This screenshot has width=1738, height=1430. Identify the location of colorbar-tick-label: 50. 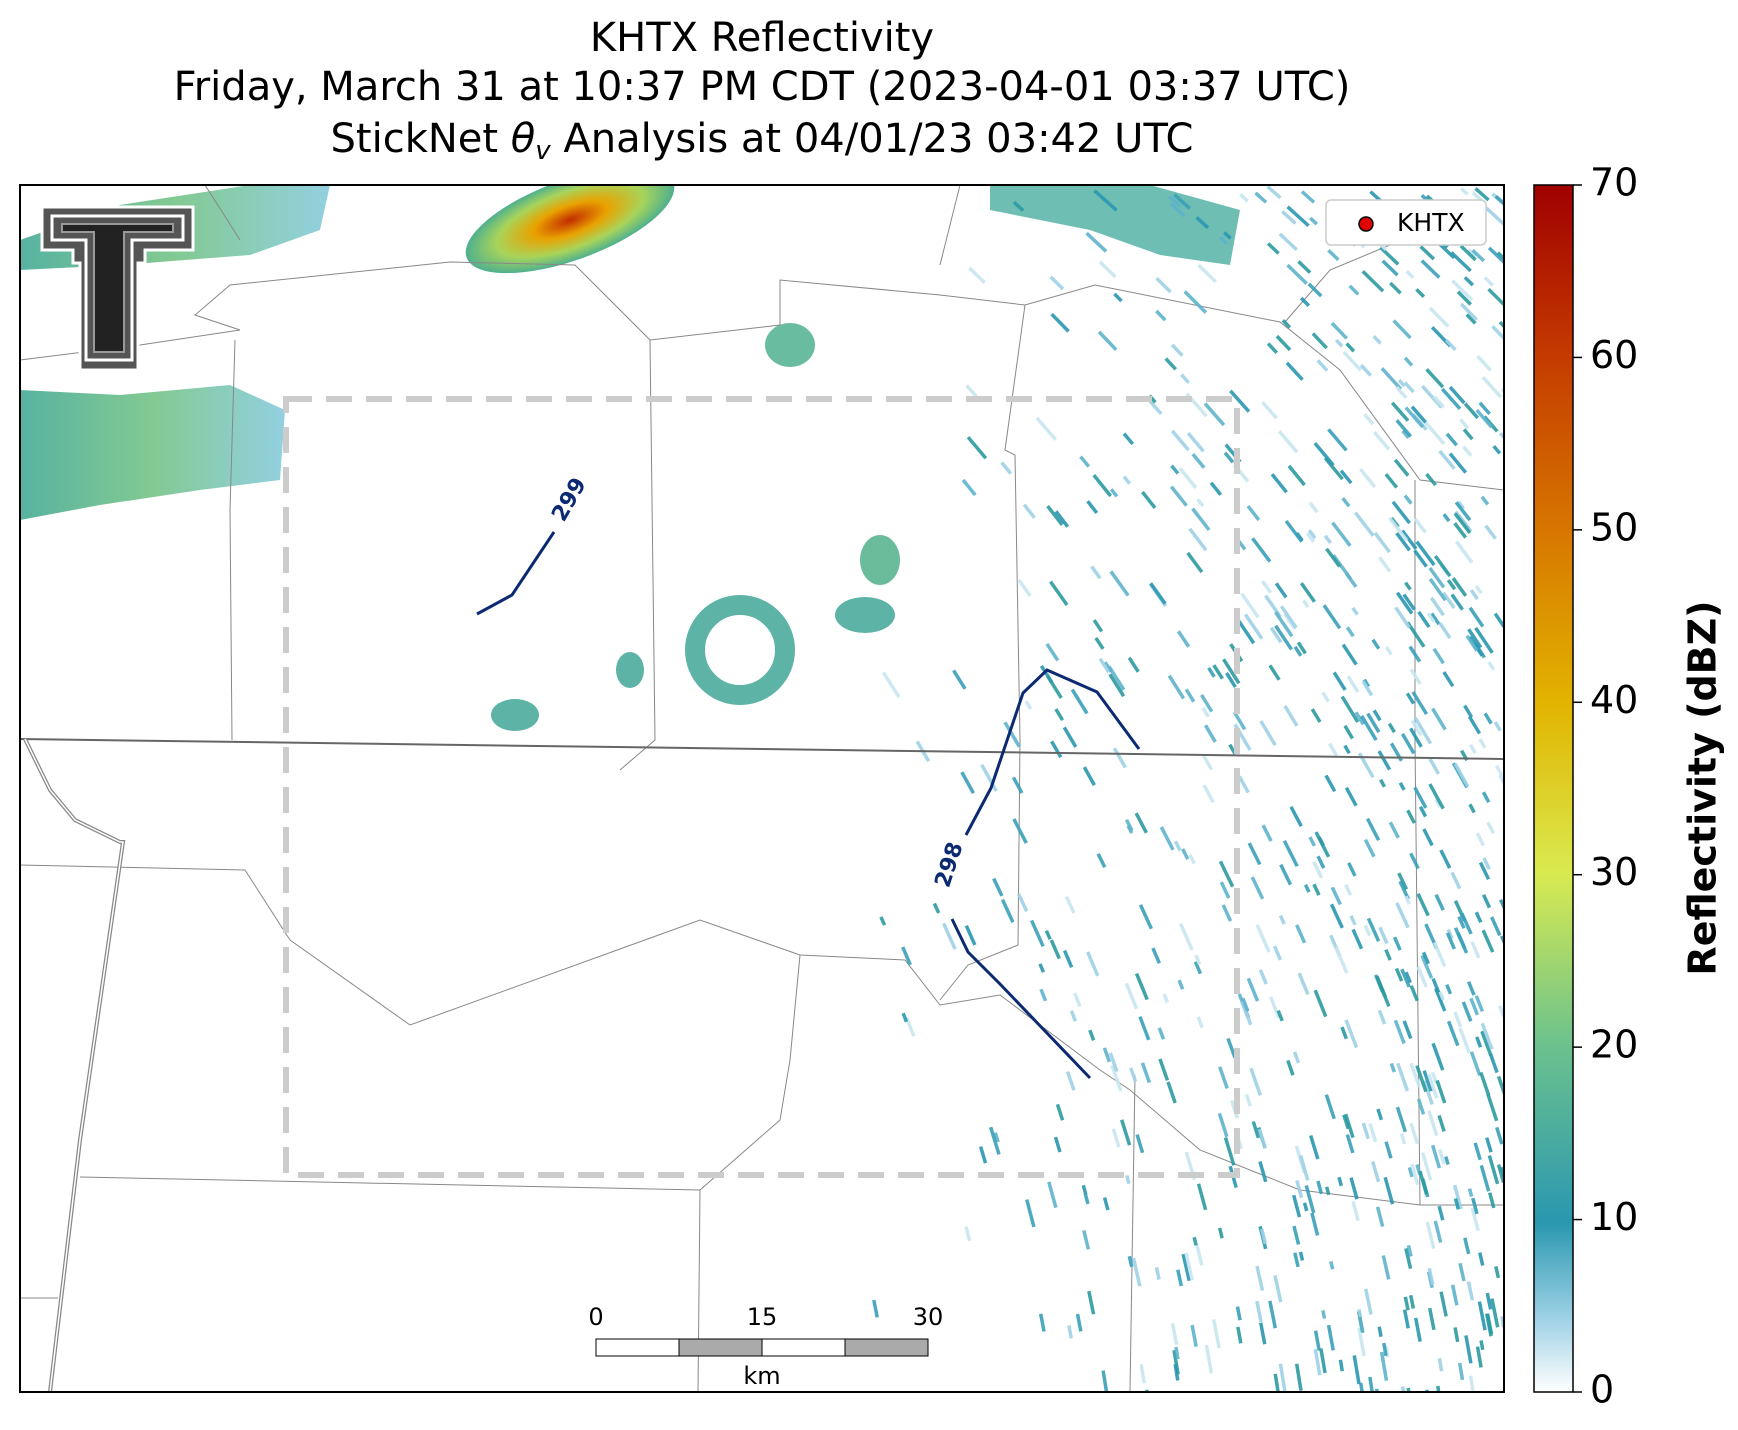
(1614, 527).